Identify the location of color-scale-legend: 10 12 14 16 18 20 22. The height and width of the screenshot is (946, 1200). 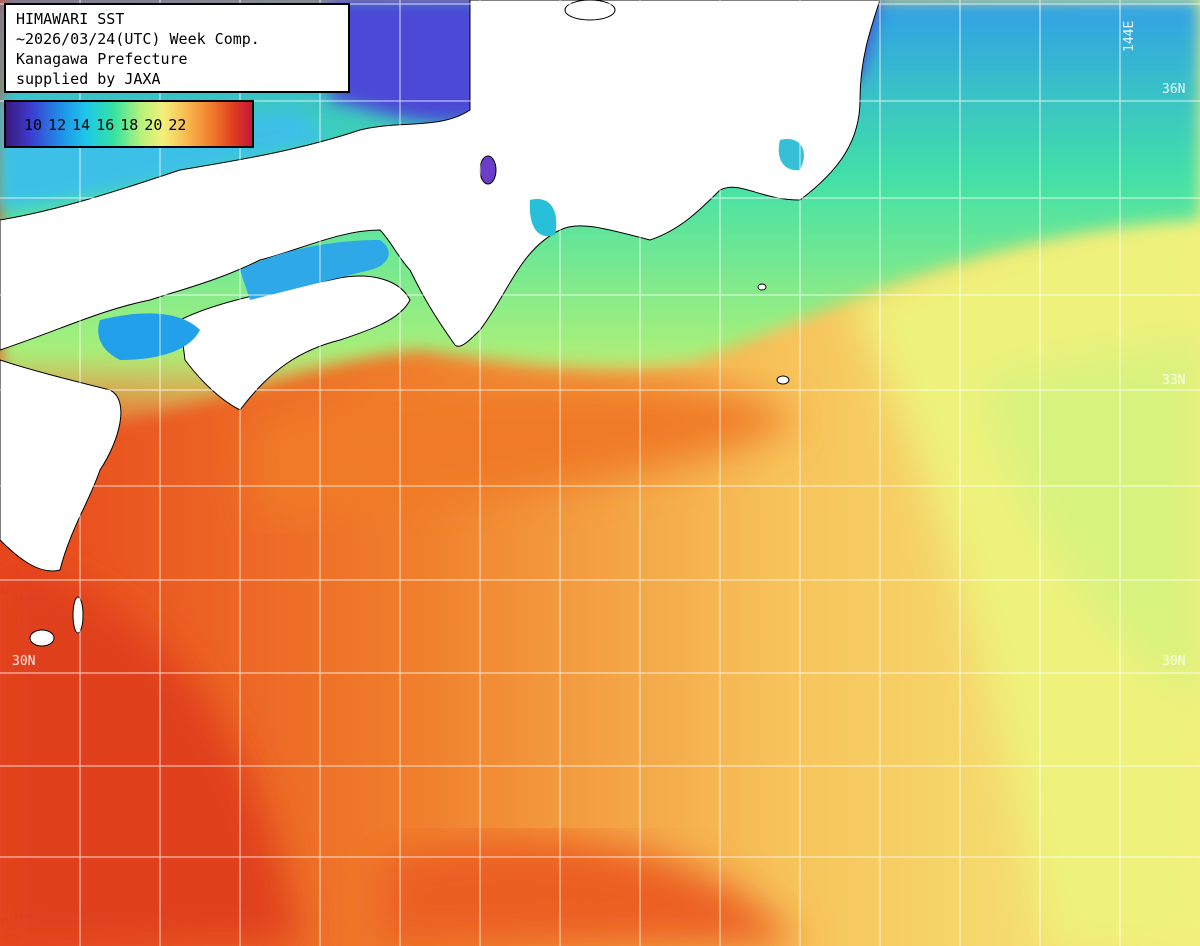
(129, 124).